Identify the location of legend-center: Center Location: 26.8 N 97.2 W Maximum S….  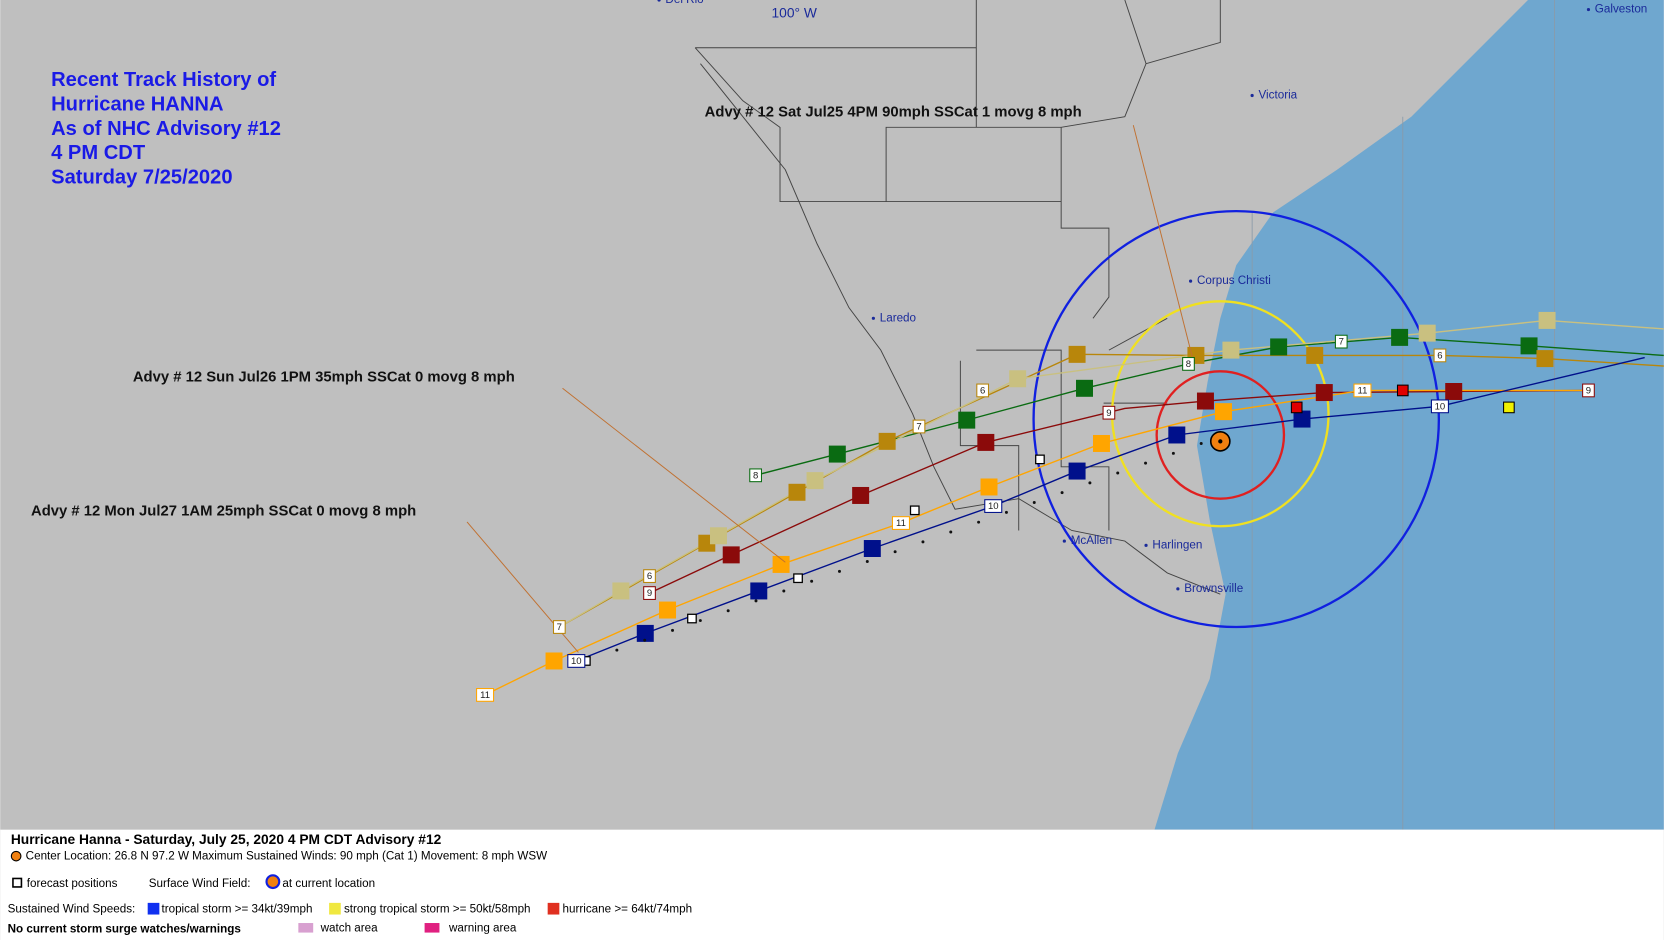
(287, 855).